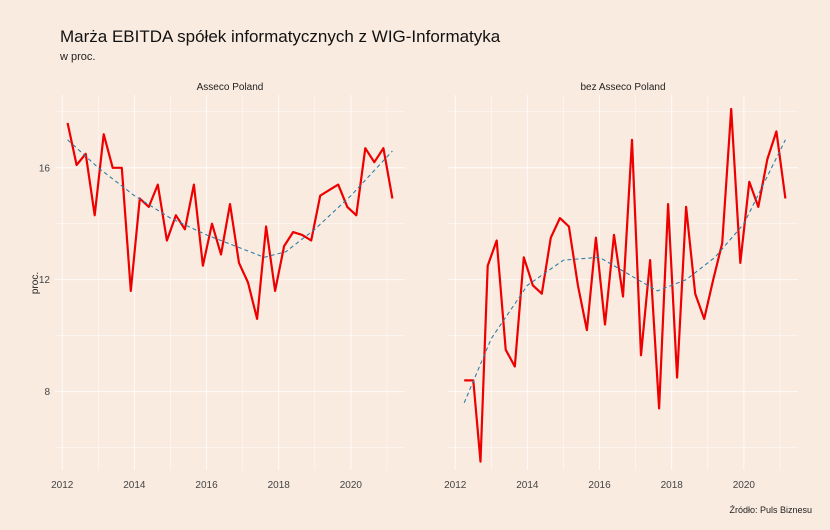 This screenshot has height=530, width=830. I want to click on y-tick-label: 16, so click(45, 168).